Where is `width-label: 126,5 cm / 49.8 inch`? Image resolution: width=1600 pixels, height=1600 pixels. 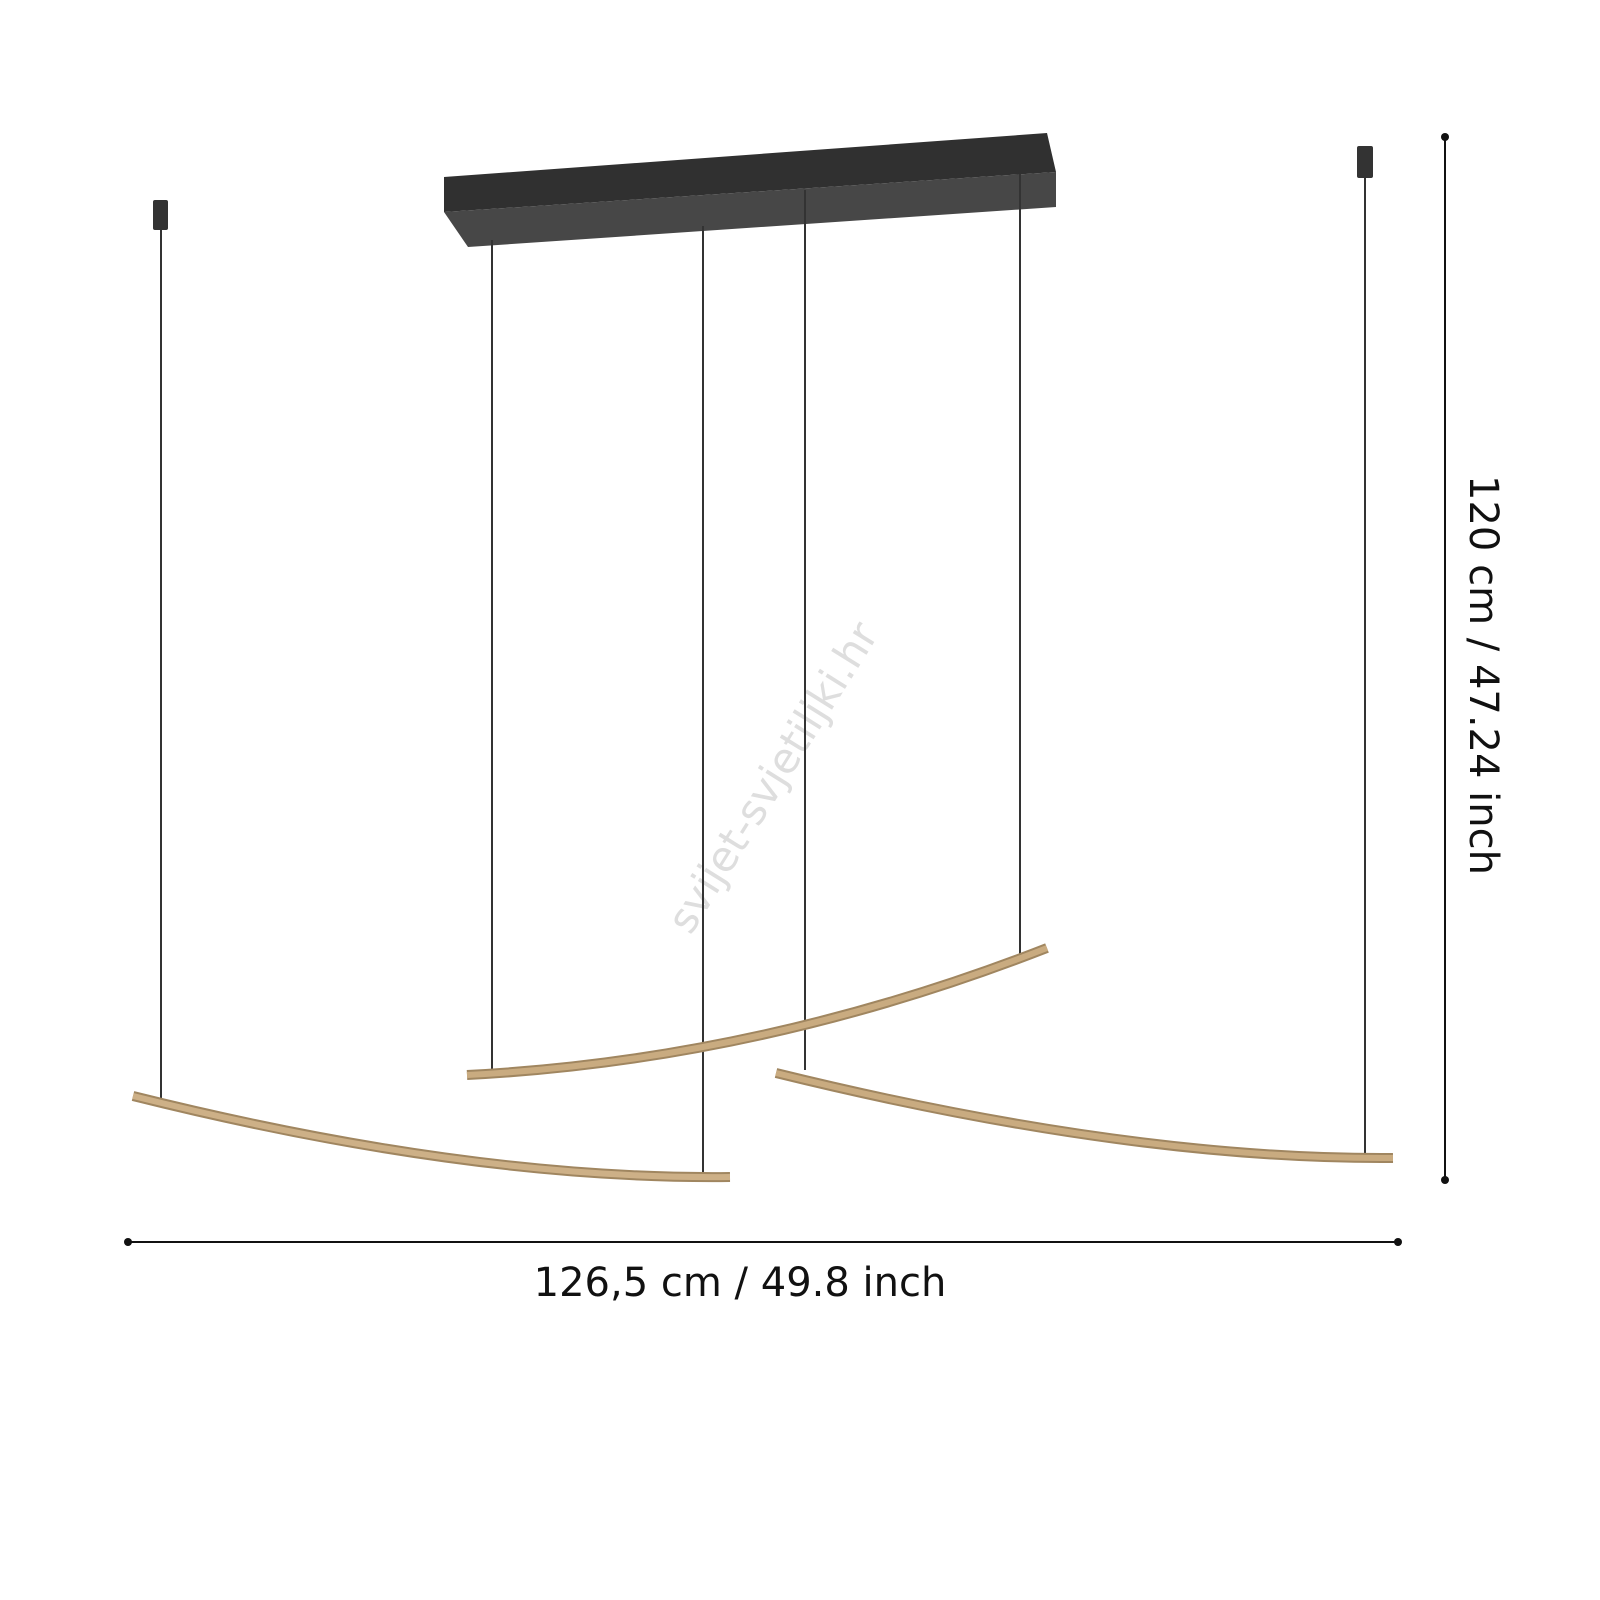
width-label: 126,5 cm / 49.8 inch is located at coordinates (740, 1283).